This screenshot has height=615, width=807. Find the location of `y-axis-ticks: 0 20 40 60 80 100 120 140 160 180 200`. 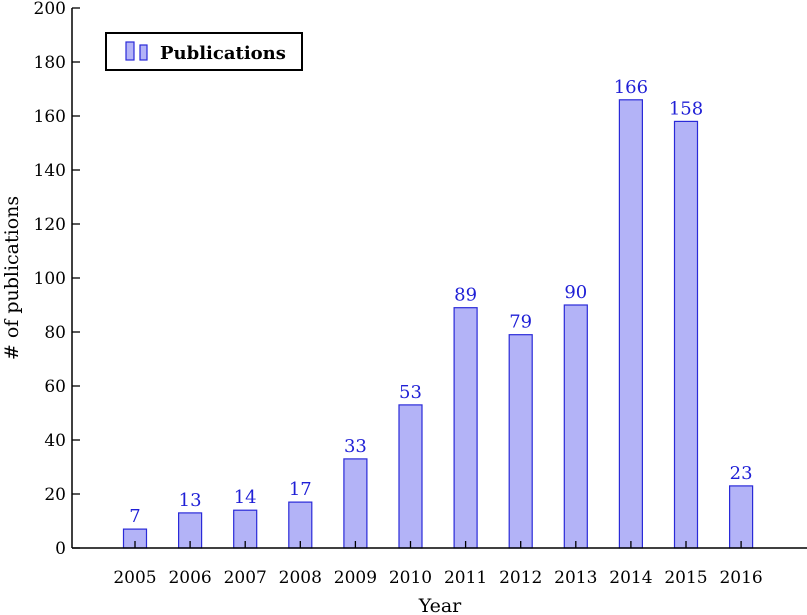

y-axis-ticks: 0 20 40 60 80 100 120 140 160 180 200 is located at coordinates (57, 279).